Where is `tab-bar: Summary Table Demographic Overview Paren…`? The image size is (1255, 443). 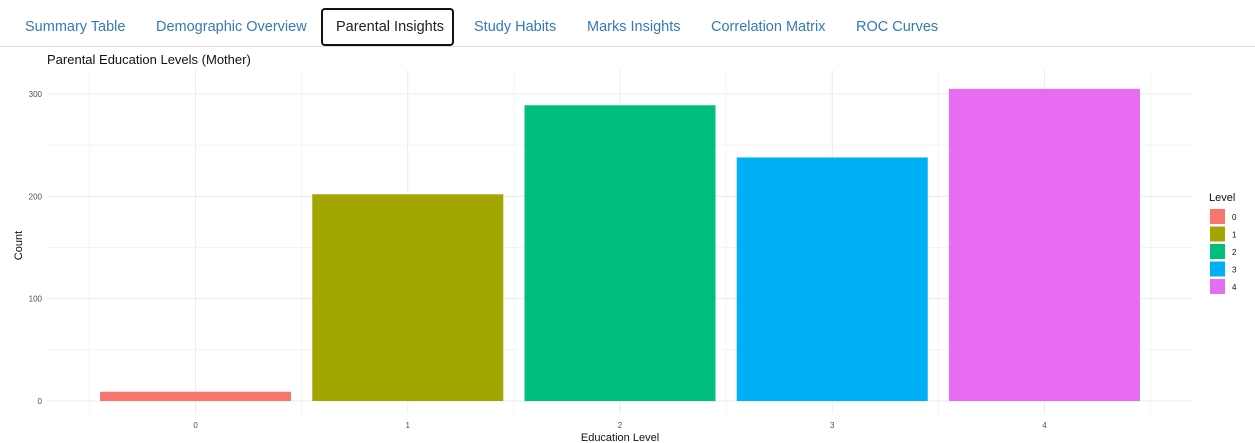
tab-bar: Summary Table Demographic Overview Paren… is located at coordinates (627, 23).